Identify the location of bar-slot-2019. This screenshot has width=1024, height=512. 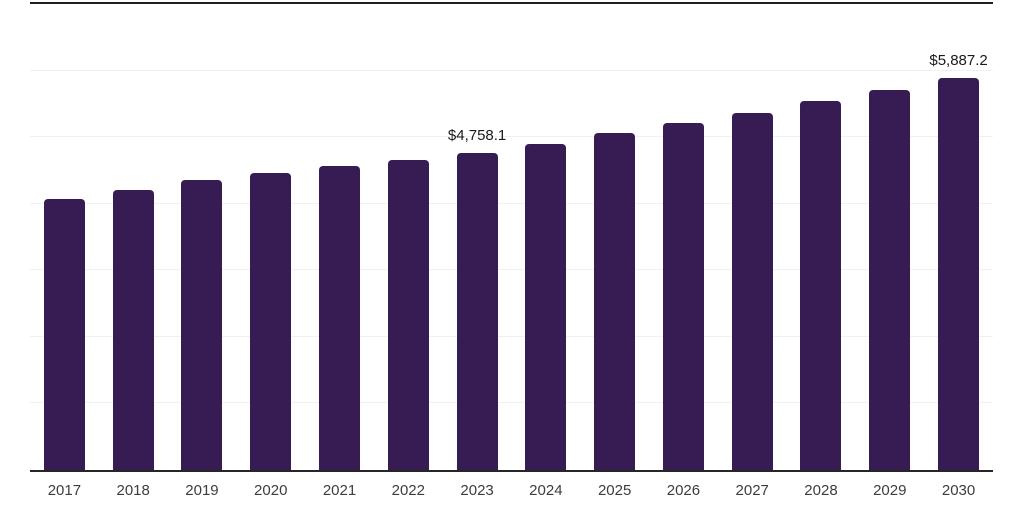
(202, 237).